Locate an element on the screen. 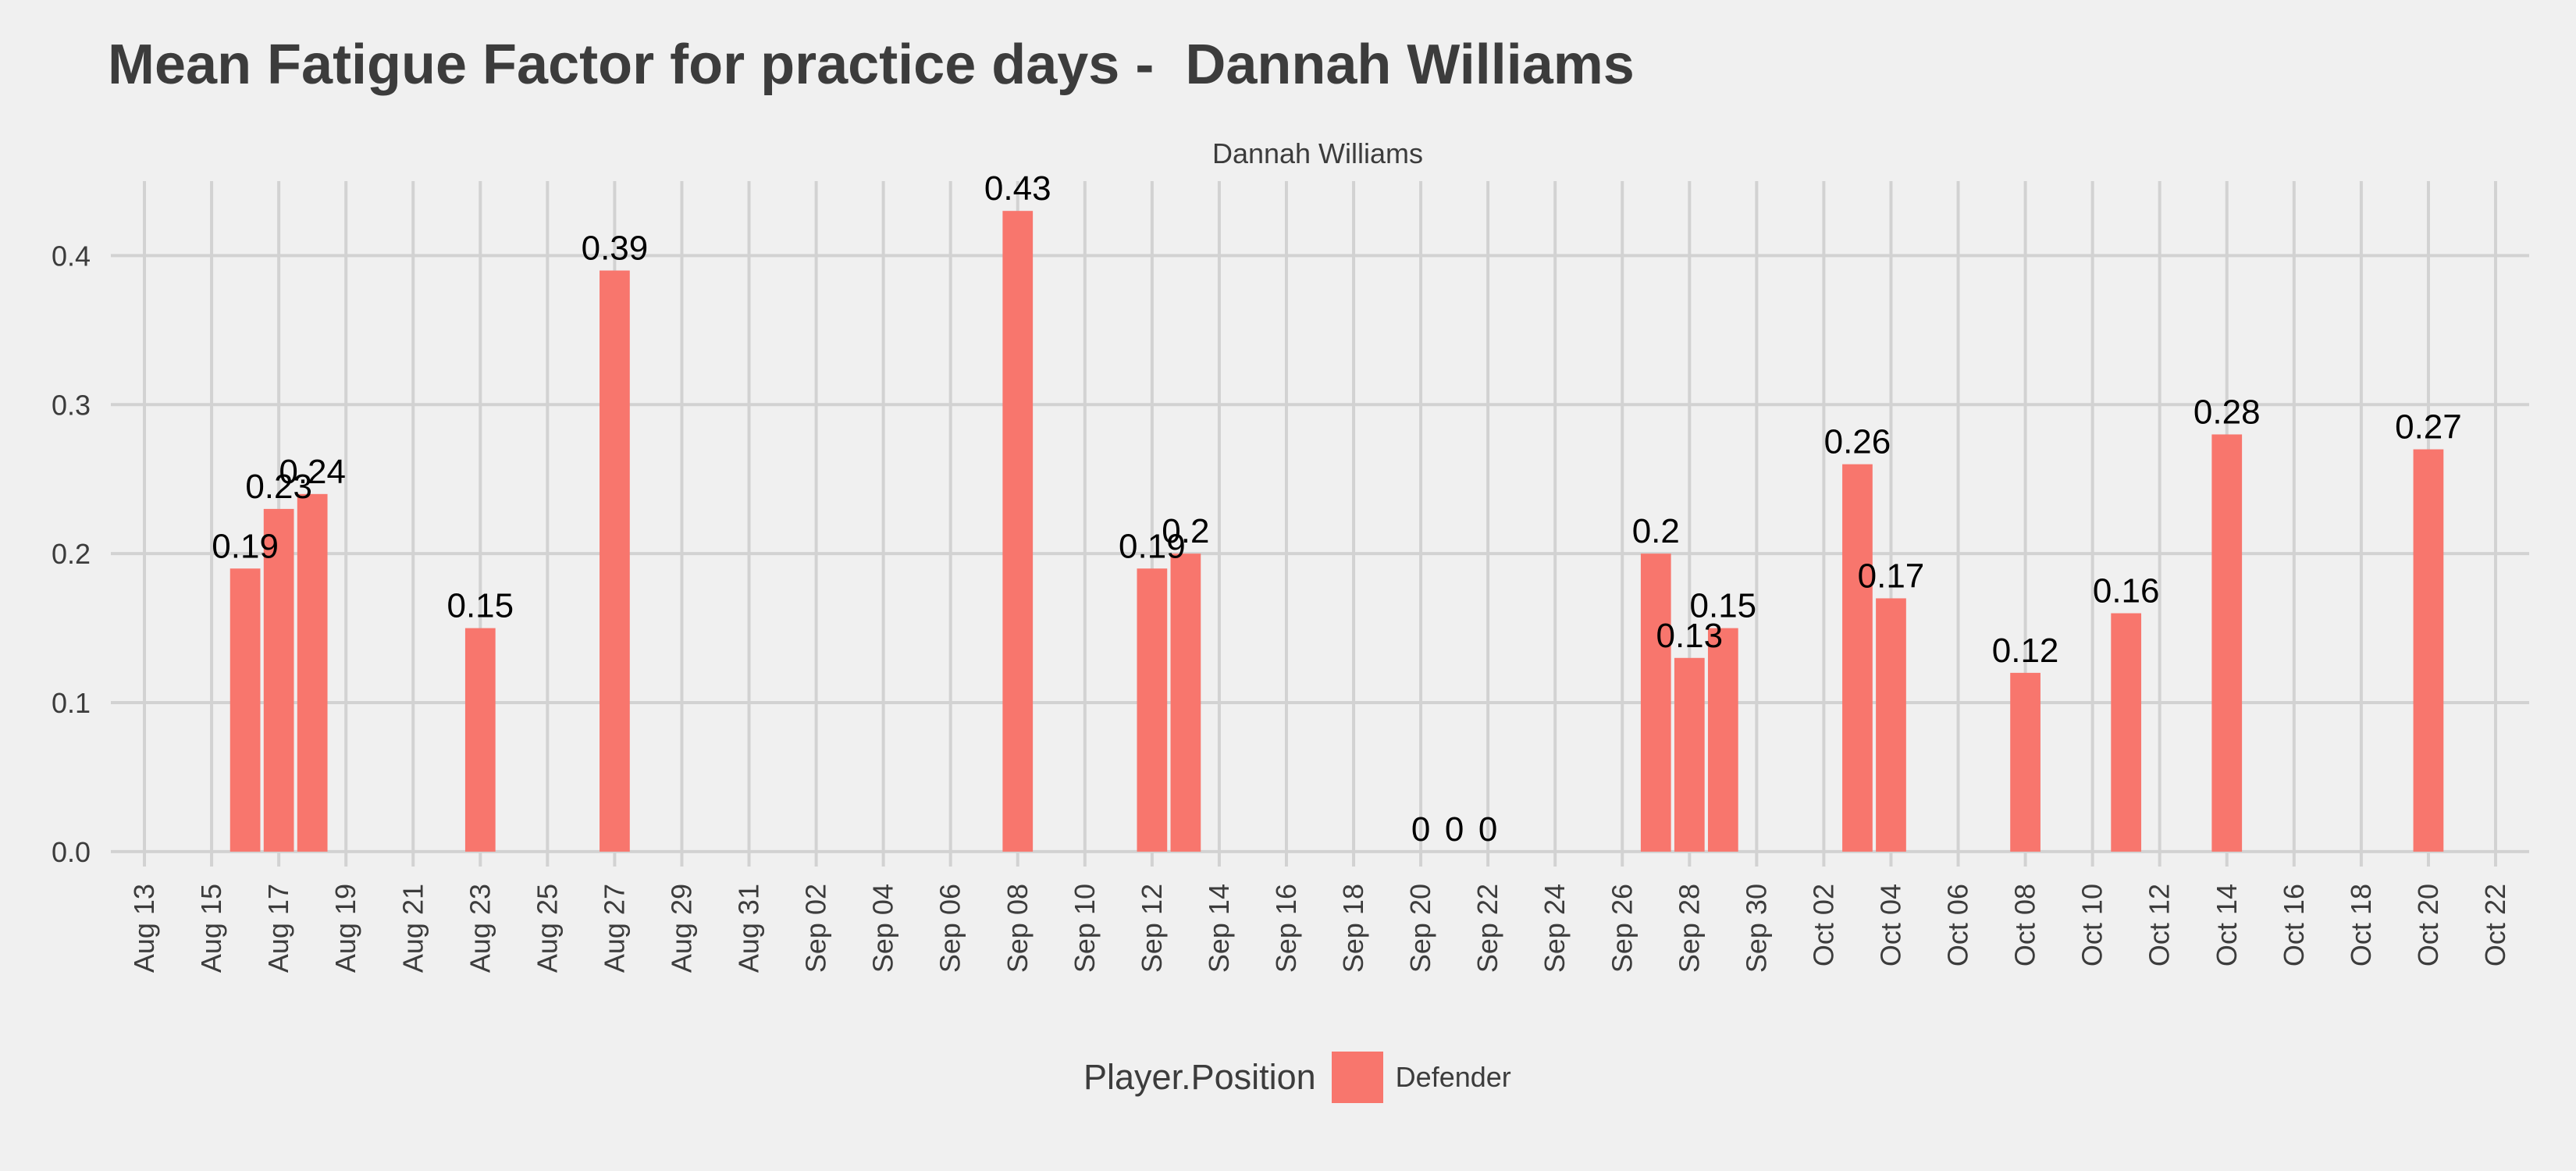 The width and height of the screenshot is (2576, 1171). y-axis-ticks: 0.0 0.1 0.2 0.3 0.4 is located at coordinates (71, 553).